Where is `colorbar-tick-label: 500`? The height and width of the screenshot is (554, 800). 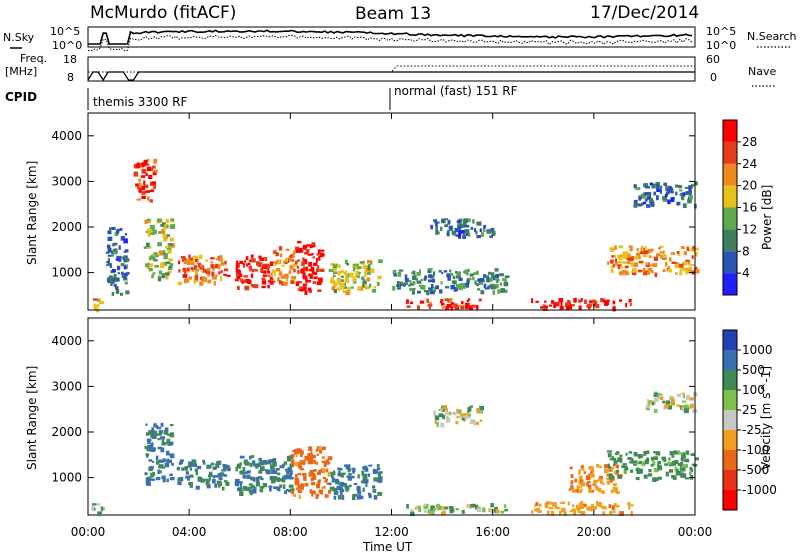
colorbar-tick-label: 500 is located at coordinates (753, 370).